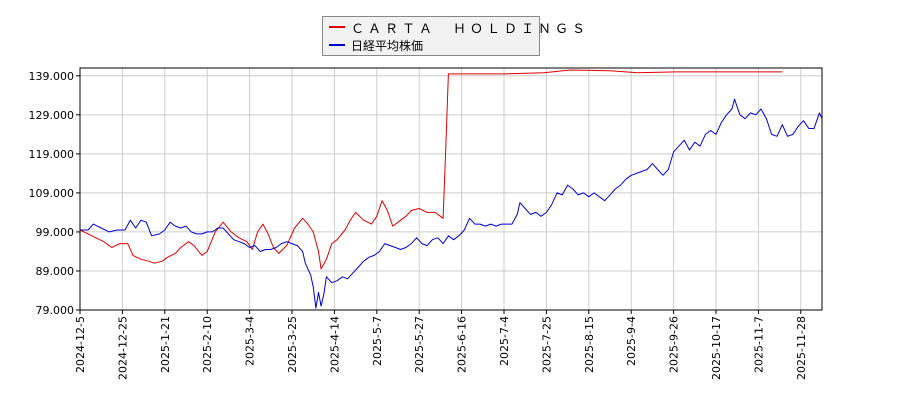 This screenshot has width=900, height=400. I want to click on y-tick-label: 109.000, so click(52, 193).